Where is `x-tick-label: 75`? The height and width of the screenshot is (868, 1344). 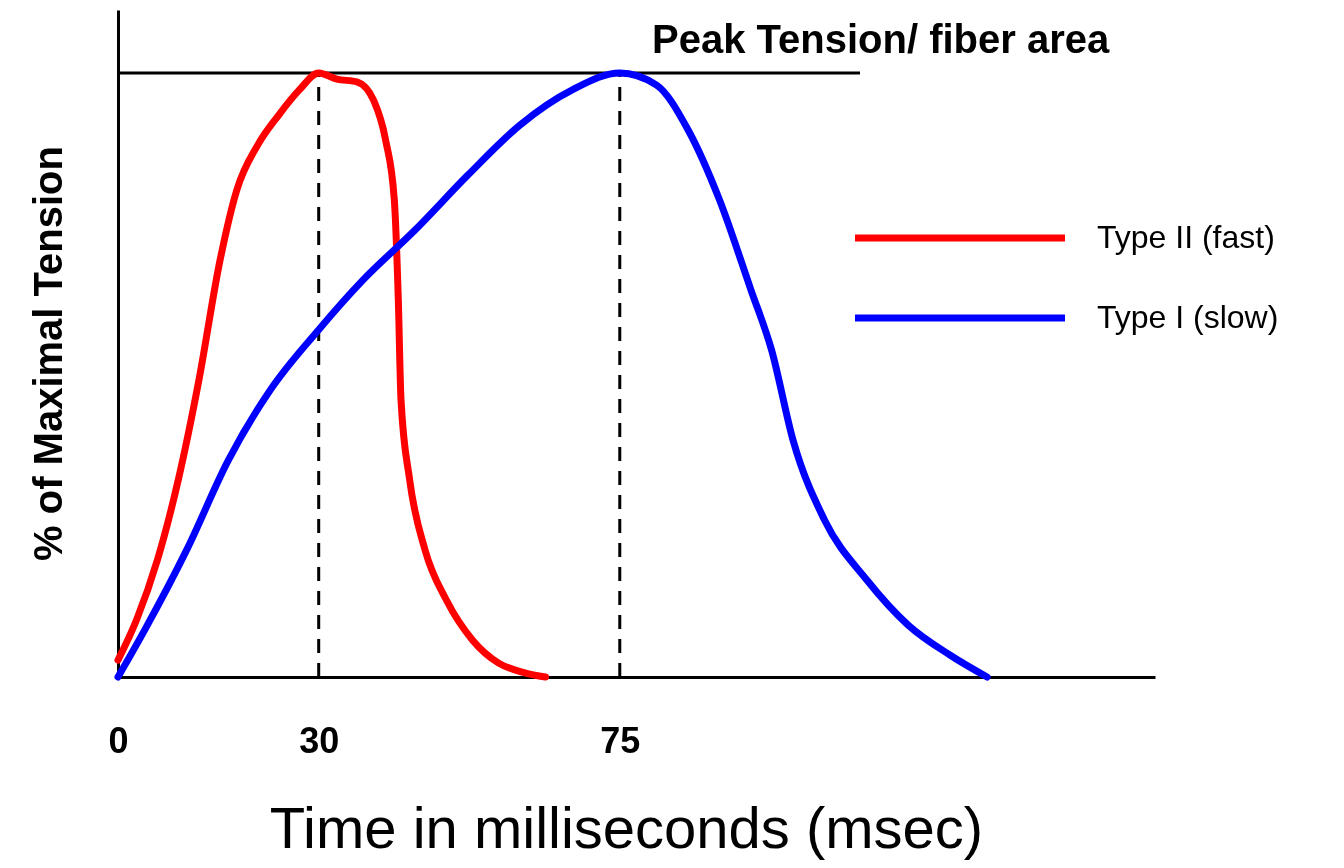 x-tick-label: 75 is located at coordinates (620, 740).